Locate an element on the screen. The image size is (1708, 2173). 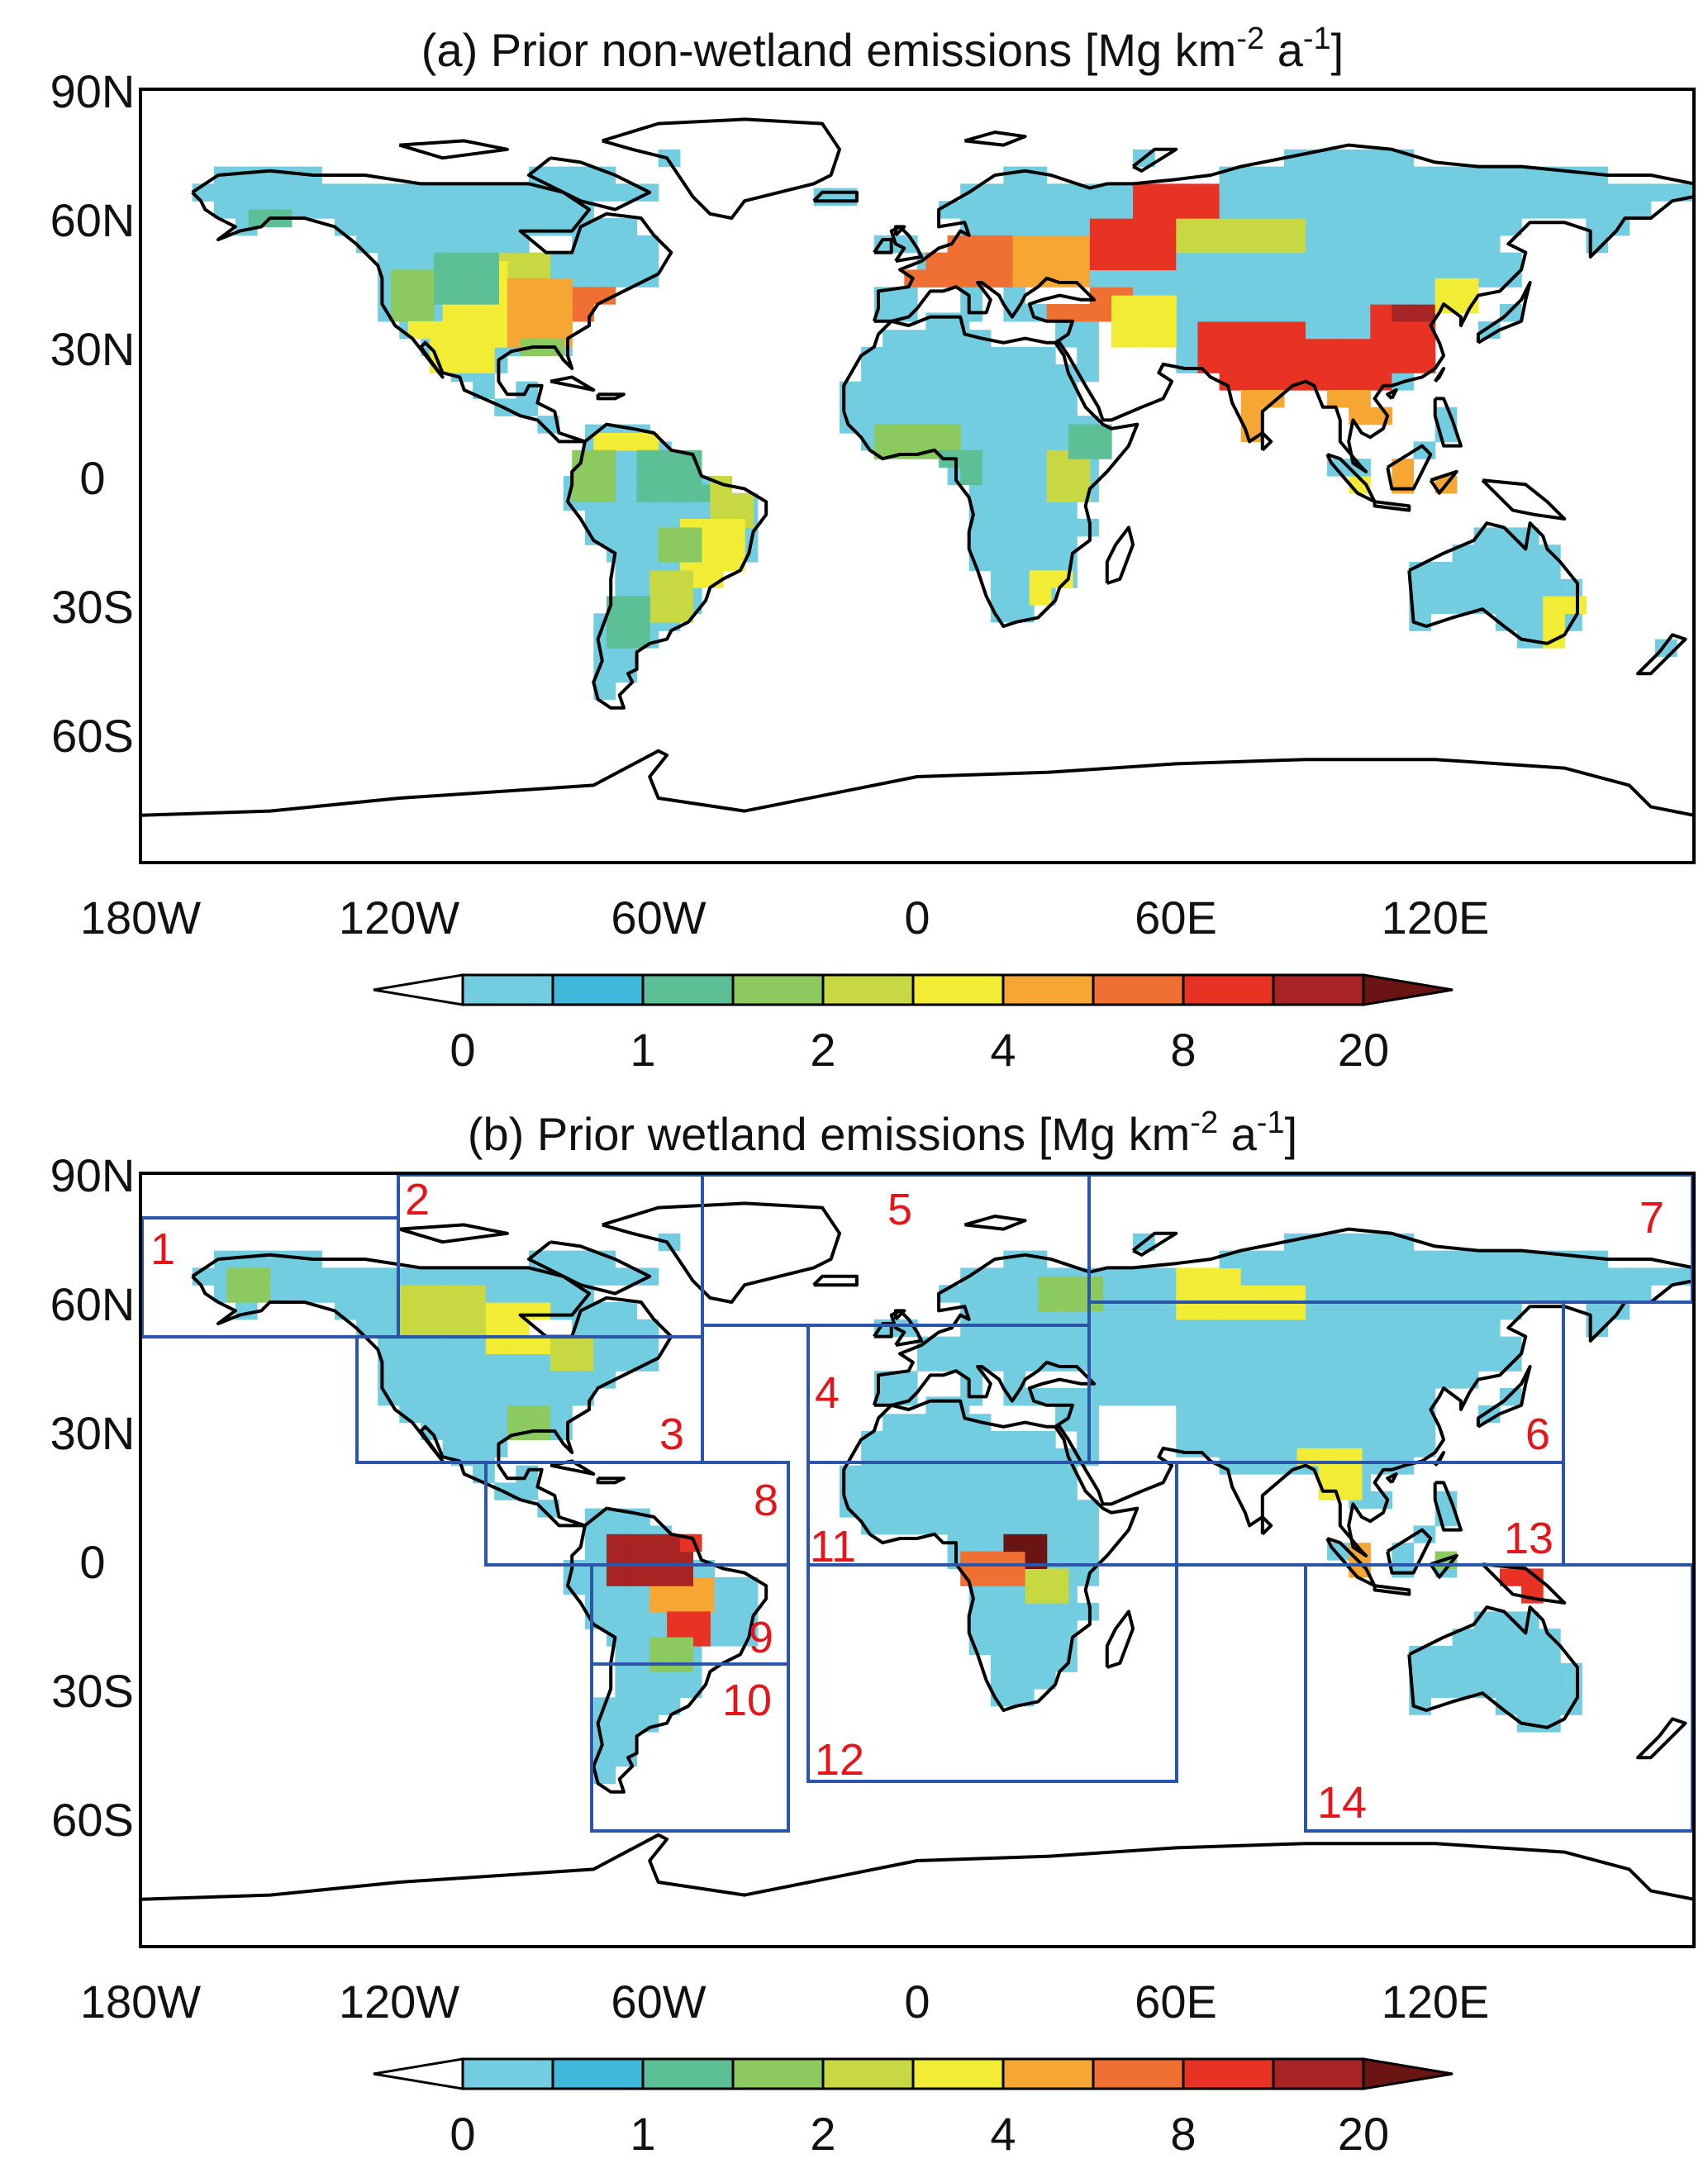
region-label-8: 8 is located at coordinates (766, 1500).